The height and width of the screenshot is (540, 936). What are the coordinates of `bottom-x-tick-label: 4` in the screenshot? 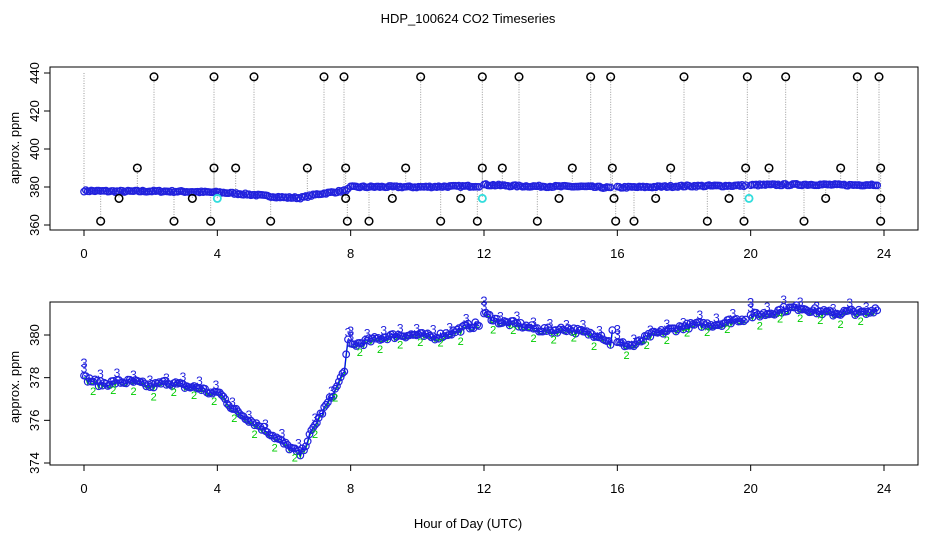 It's located at (217, 488).